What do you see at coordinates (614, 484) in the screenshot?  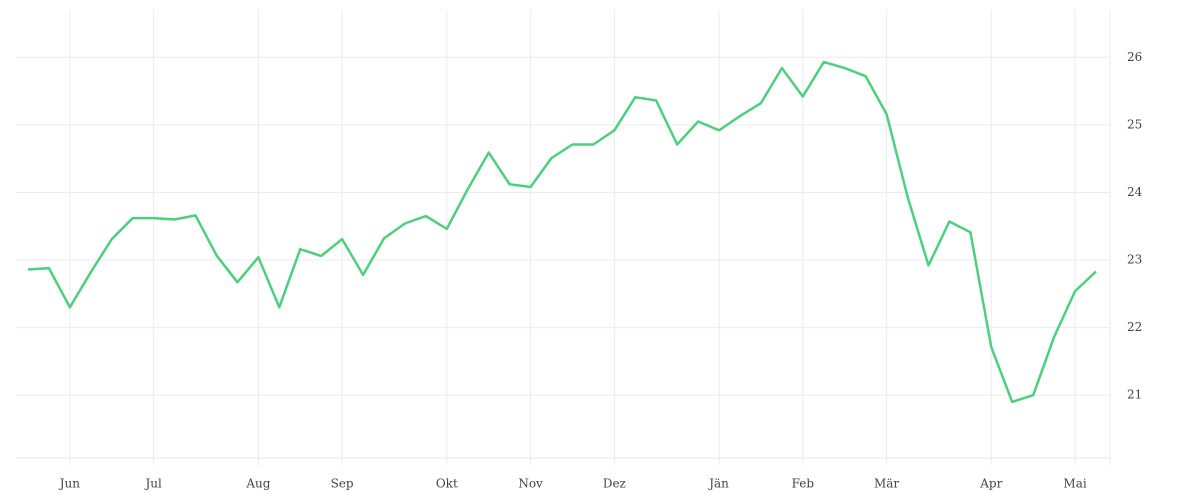 I see `x-tick-label: Dez` at bounding box center [614, 484].